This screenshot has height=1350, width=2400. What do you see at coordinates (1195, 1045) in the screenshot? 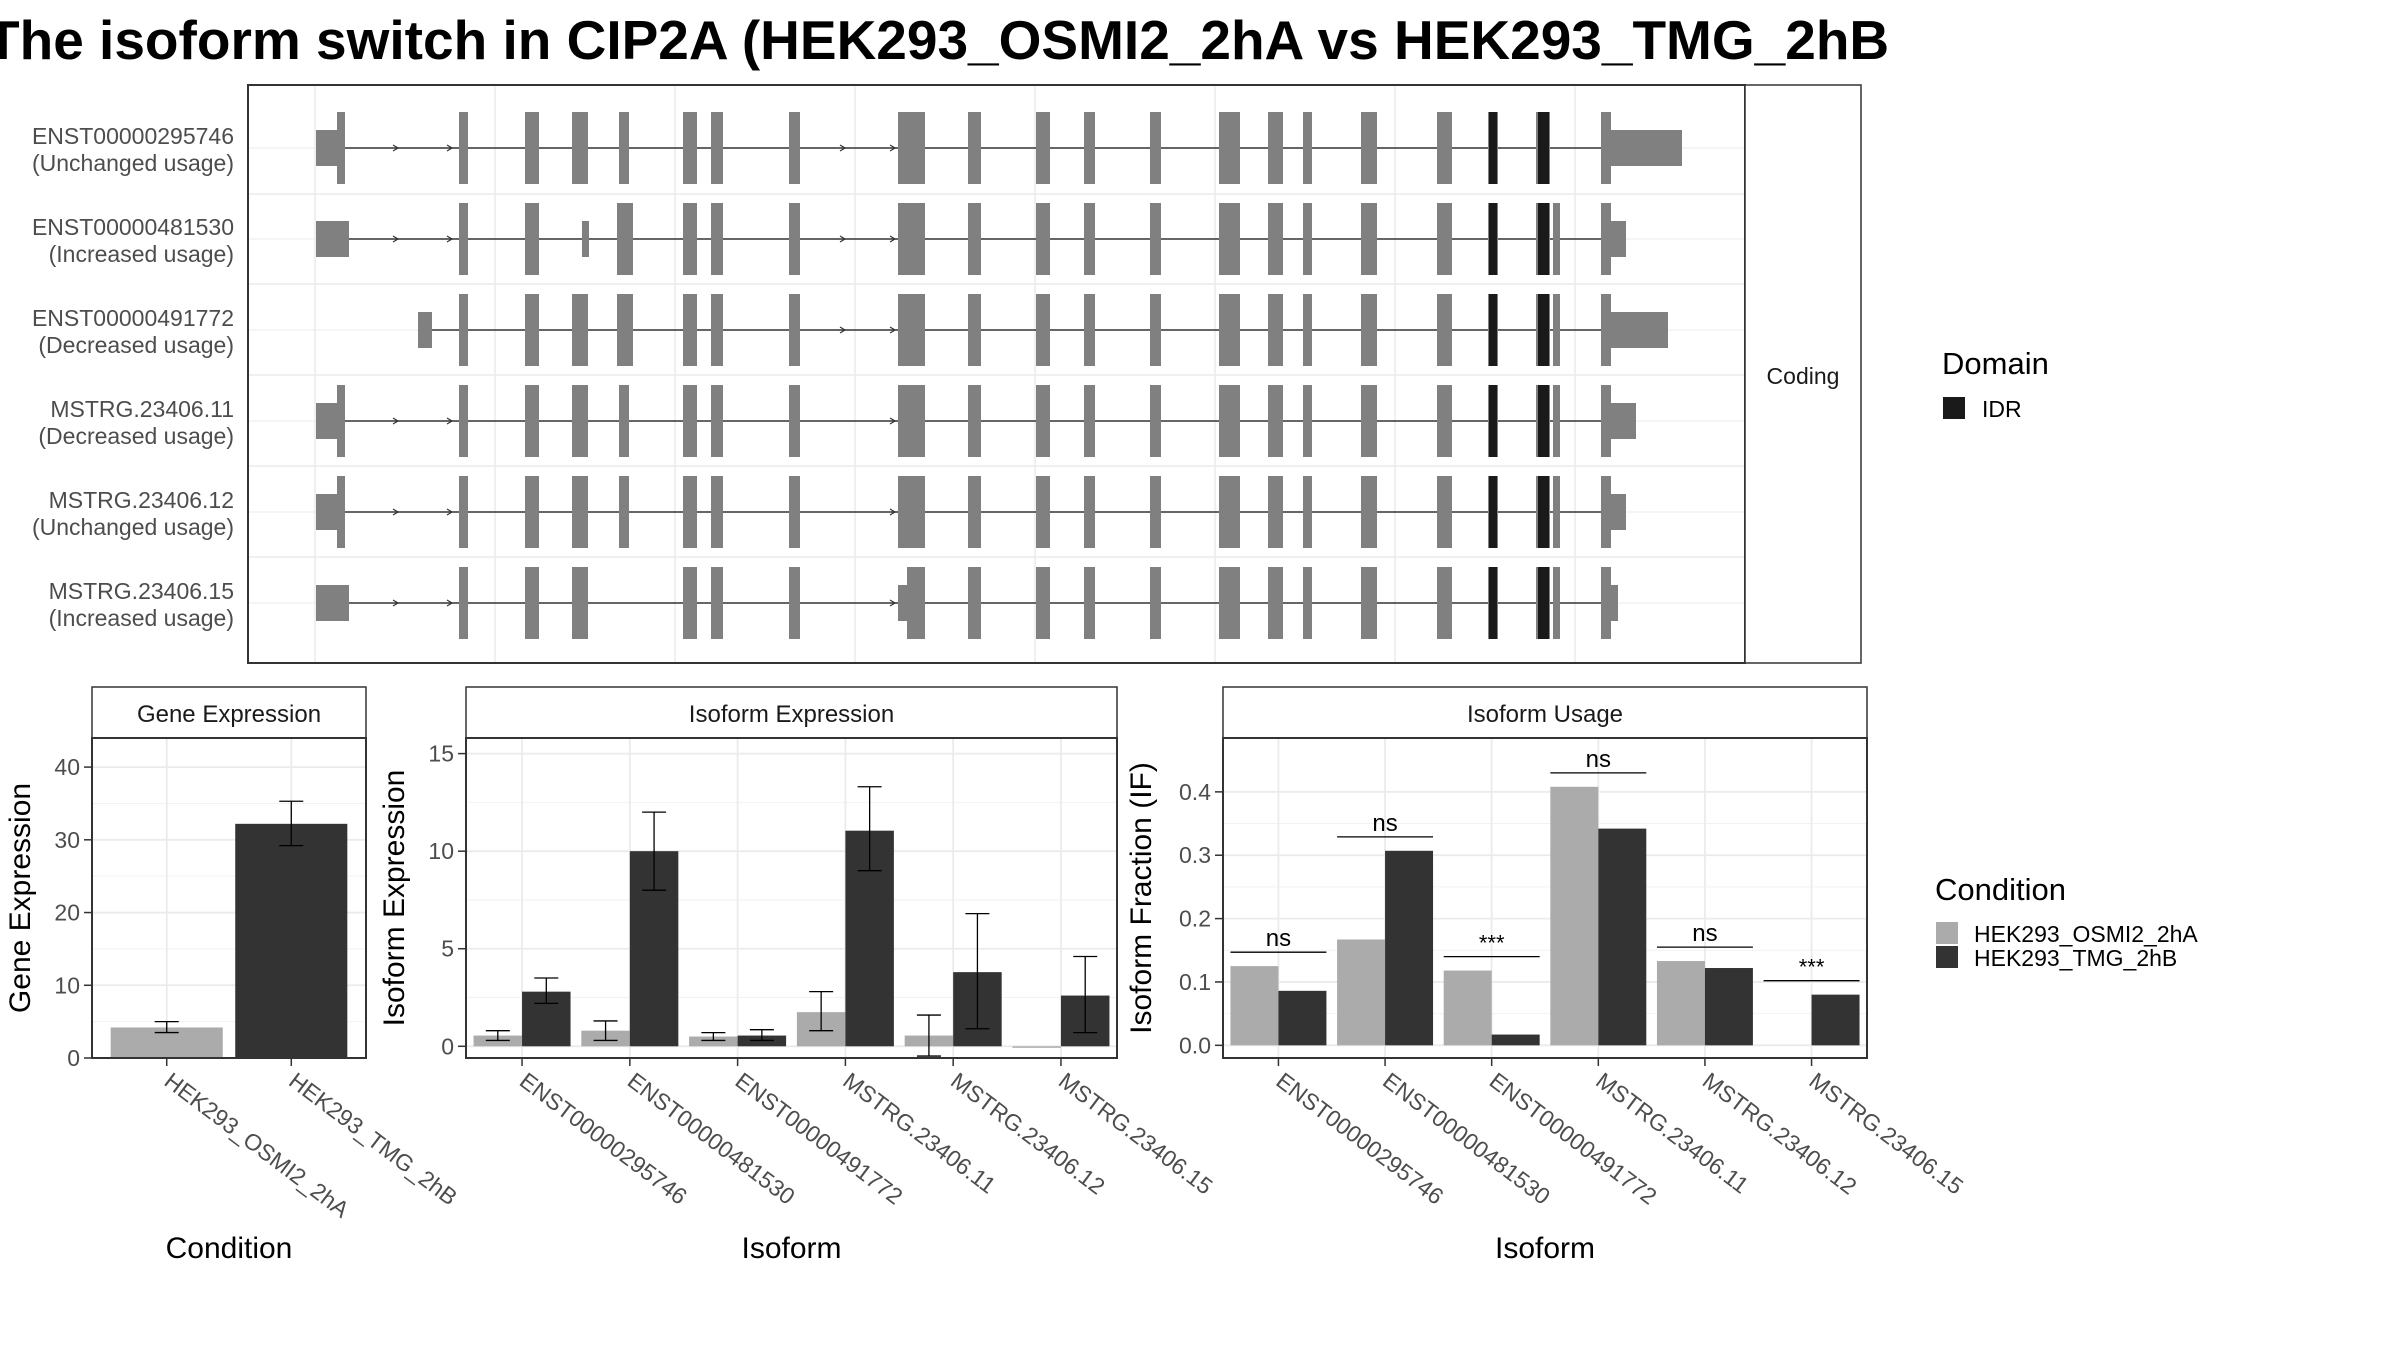
I see `y-tick-label: 0.0` at bounding box center [1195, 1045].